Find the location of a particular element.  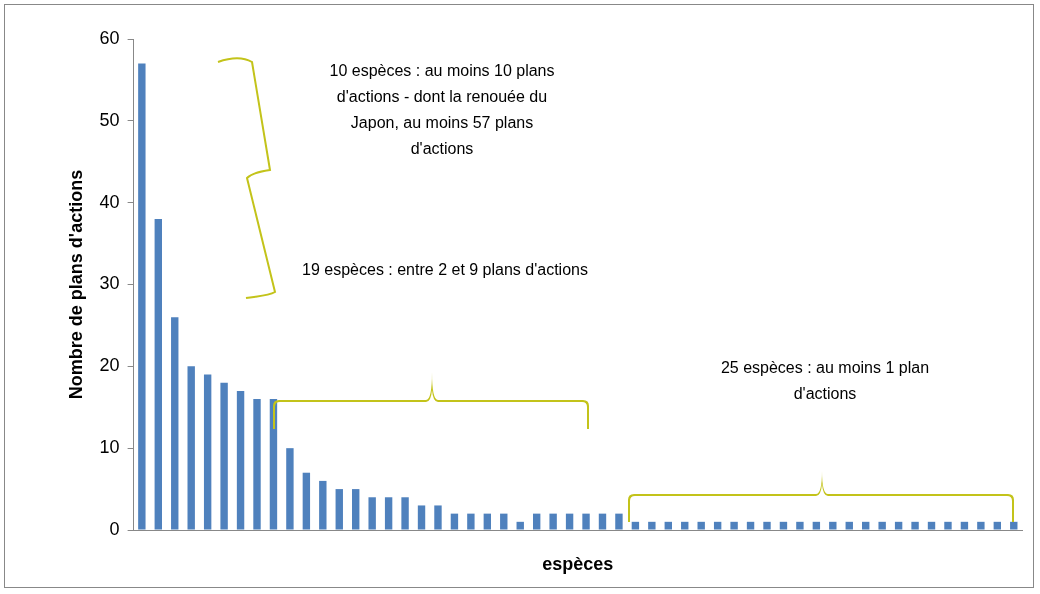

y-tick-label: 0 is located at coordinates (114, 528).